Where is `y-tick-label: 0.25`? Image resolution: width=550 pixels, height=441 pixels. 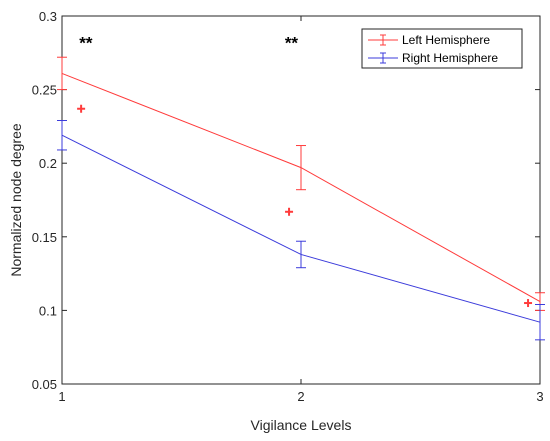
y-tick-label: 0.25 is located at coordinates (44, 90).